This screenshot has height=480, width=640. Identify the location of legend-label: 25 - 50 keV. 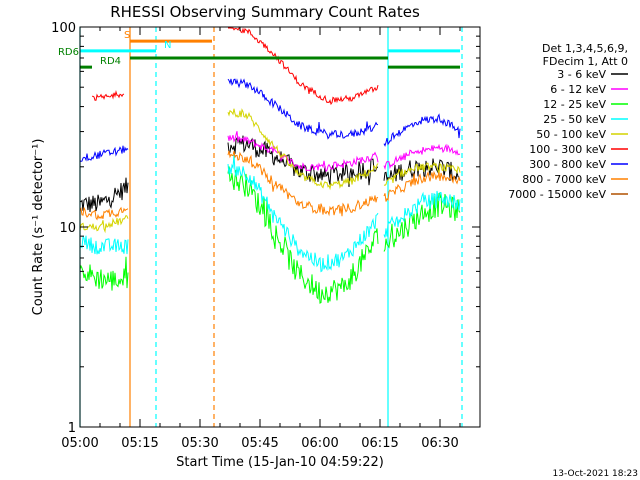
(574, 119).